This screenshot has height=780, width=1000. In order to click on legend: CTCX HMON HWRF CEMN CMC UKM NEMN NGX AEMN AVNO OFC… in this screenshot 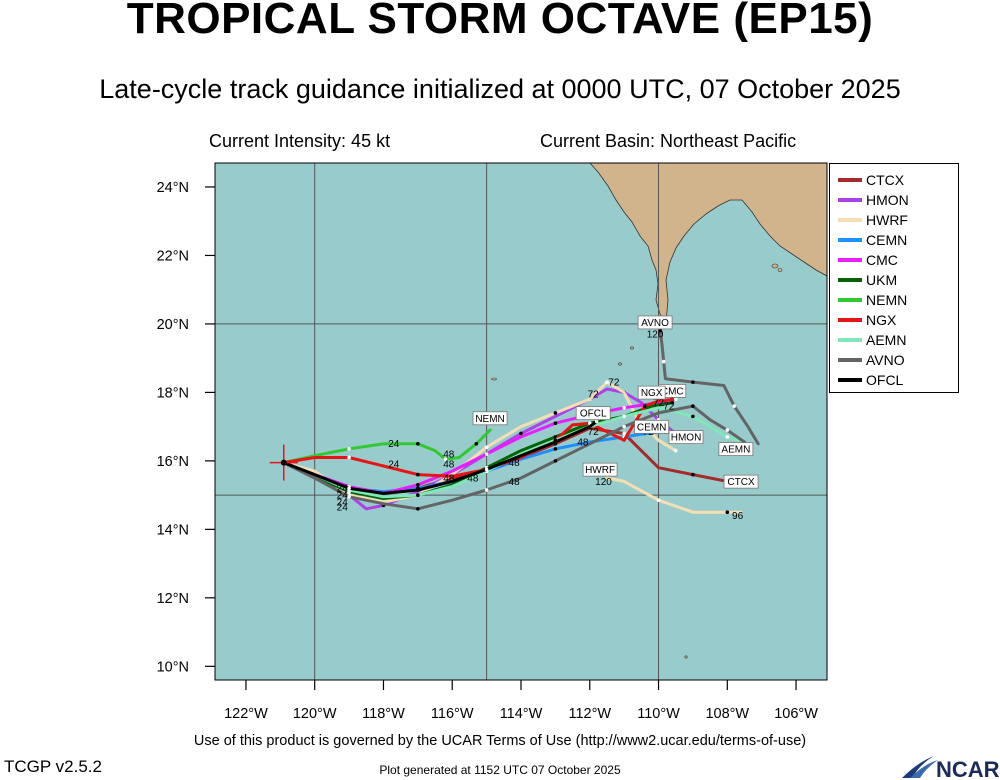, I will do `click(894, 278)`.